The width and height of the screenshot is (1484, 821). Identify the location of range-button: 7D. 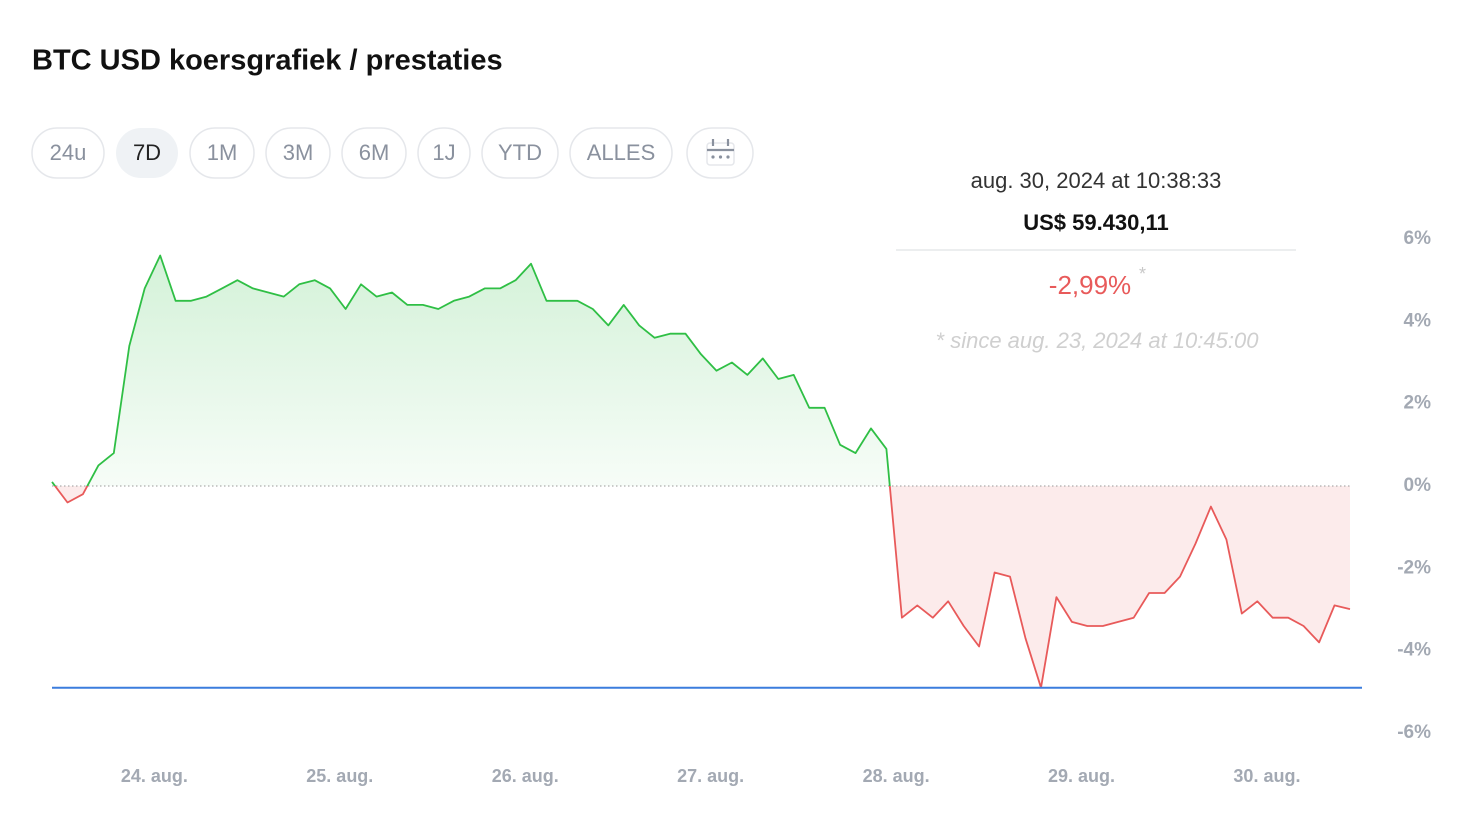
(147, 153).